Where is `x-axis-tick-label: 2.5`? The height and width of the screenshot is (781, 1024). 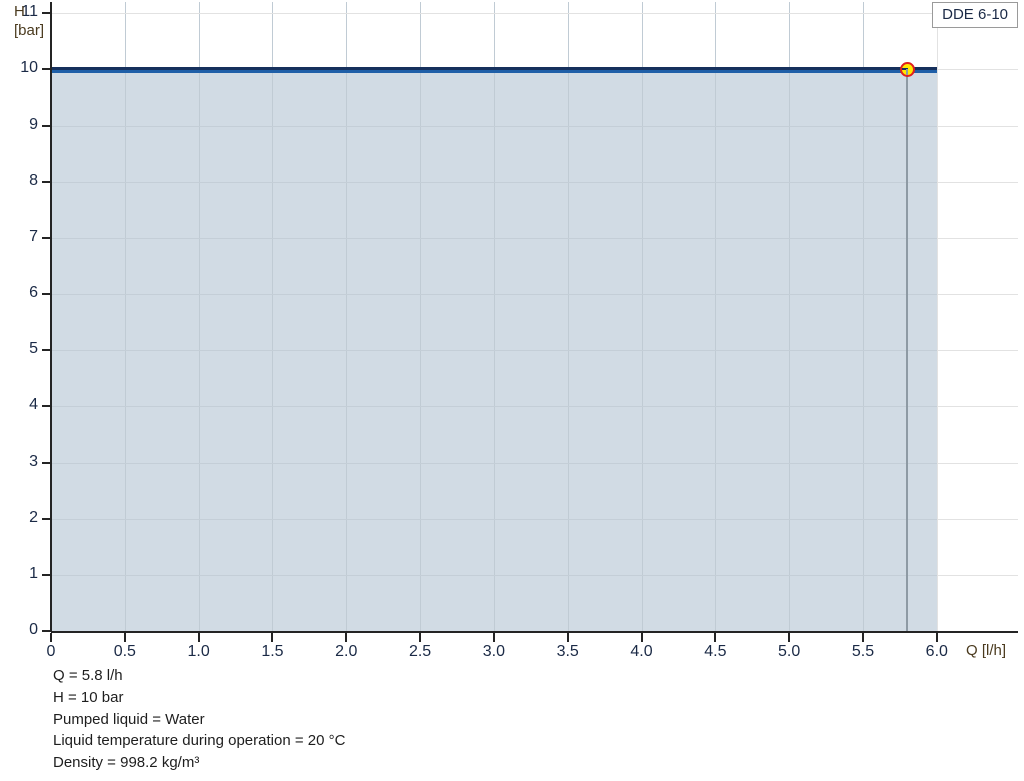 x-axis-tick-label: 2.5 is located at coordinates (420, 651).